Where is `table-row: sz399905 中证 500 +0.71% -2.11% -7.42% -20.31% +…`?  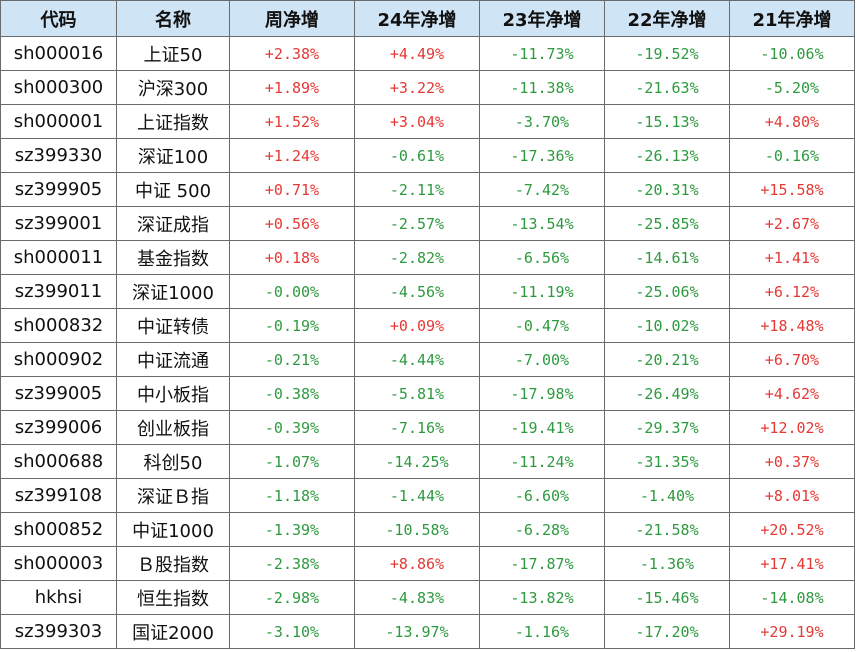 table-row: sz399905 中证 500 +0.71% -2.11% -7.42% -20.31% +… is located at coordinates (427, 189).